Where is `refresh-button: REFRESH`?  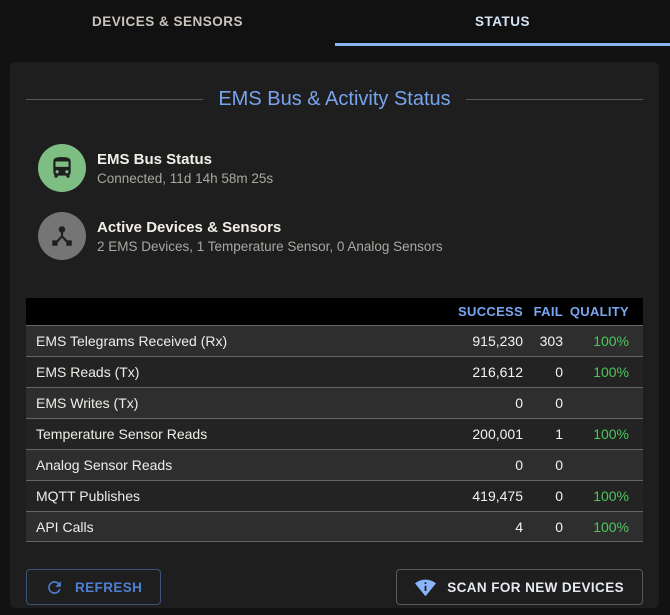
refresh-button: REFRESH is located at coordinates (94, 587).